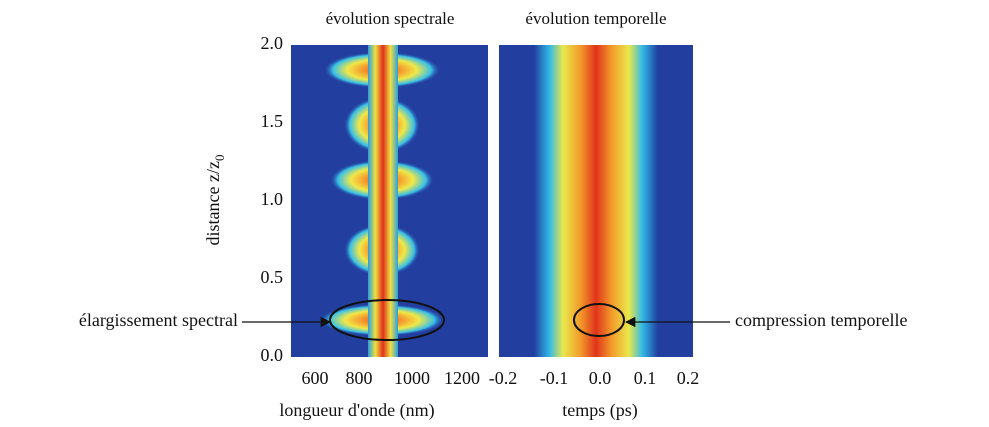  I want to click on x-tick-label: 600, so click(315, 378).